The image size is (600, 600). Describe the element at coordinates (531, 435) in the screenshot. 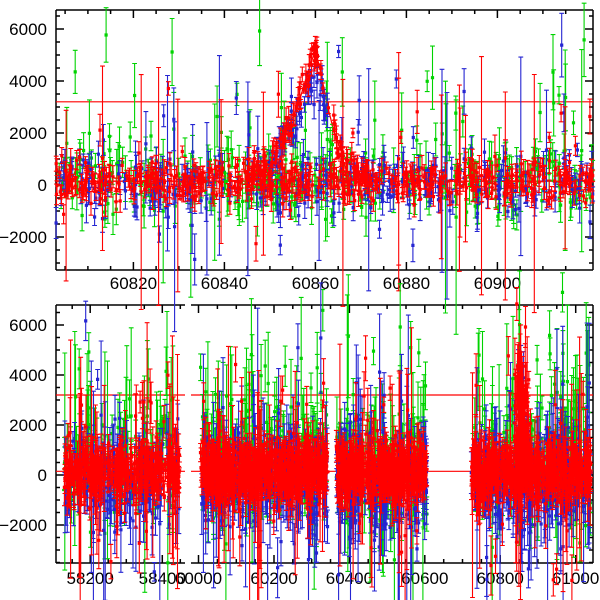

I see `series-green-errorbars` at that location.